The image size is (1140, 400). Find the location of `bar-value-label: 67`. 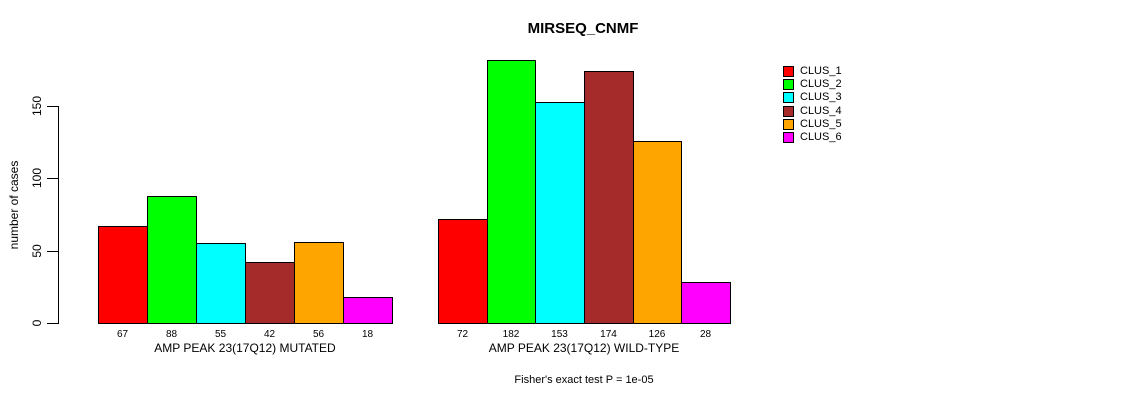

bar-value-label: 67 is located at coordinates (122, 334).